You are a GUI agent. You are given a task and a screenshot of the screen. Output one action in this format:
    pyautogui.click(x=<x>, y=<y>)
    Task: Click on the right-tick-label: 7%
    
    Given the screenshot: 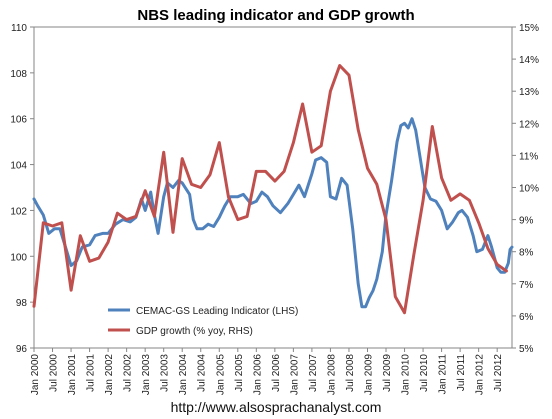 What is the action you would take?
    pyautogui.click(x=526, y=285)
    